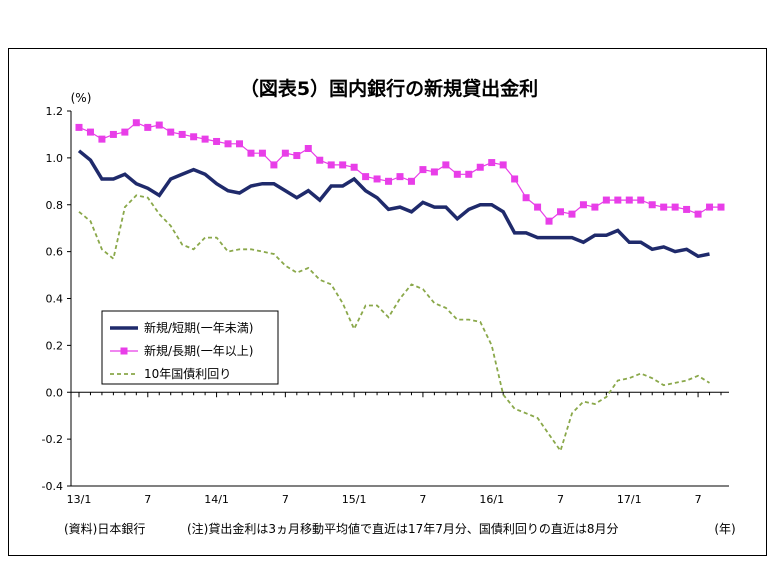 The height and width of the screenshot is (578, 779). What do you see at coordinates (79, 499) in the screenshot?
I see `x-tick-label: 13/1` at bounding box center [79, 499].